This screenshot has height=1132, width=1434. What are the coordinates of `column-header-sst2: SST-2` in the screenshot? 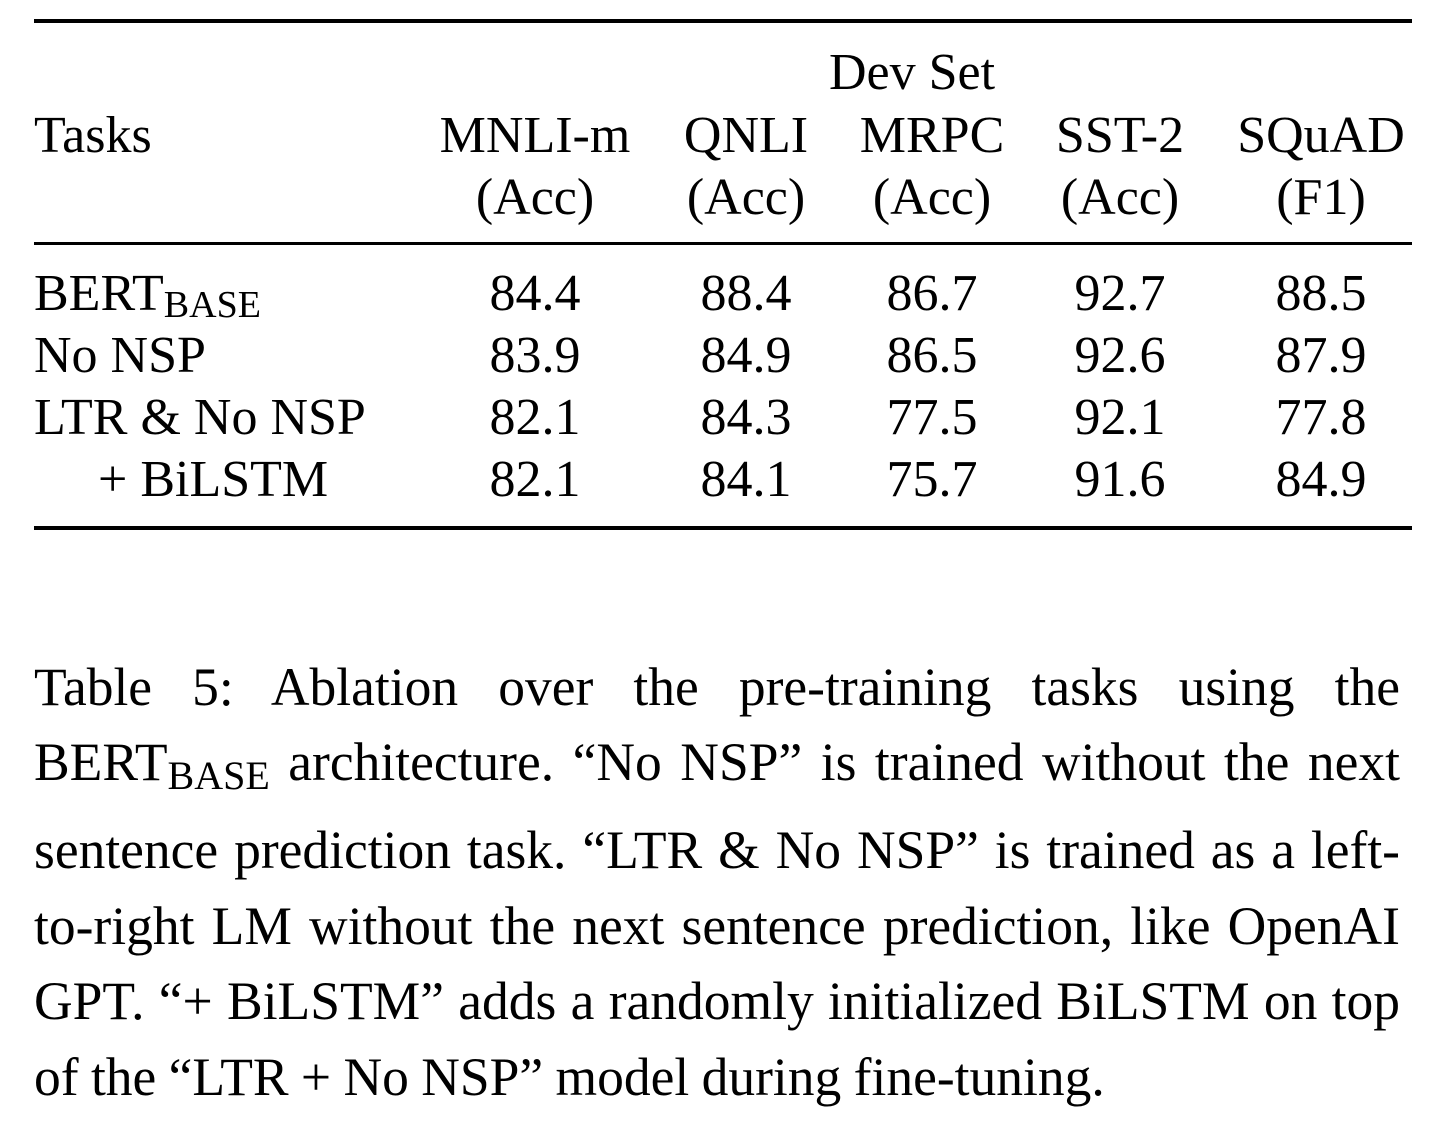 It's located at (1120, 135).